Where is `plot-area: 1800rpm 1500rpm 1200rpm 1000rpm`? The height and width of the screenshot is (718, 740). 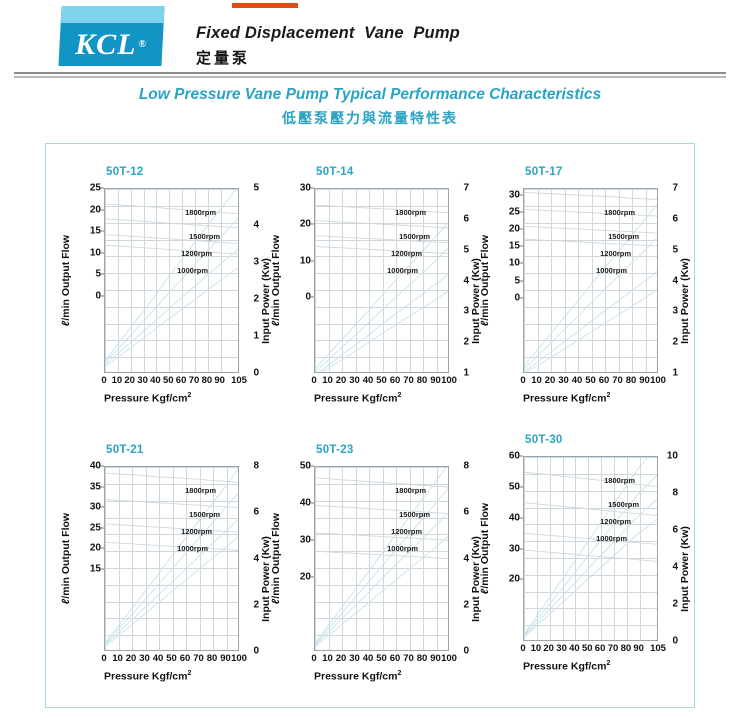 plot-area: 1800rpm 1500rpm 1200rpm 1000rpm is located at coordinates (171, 558).